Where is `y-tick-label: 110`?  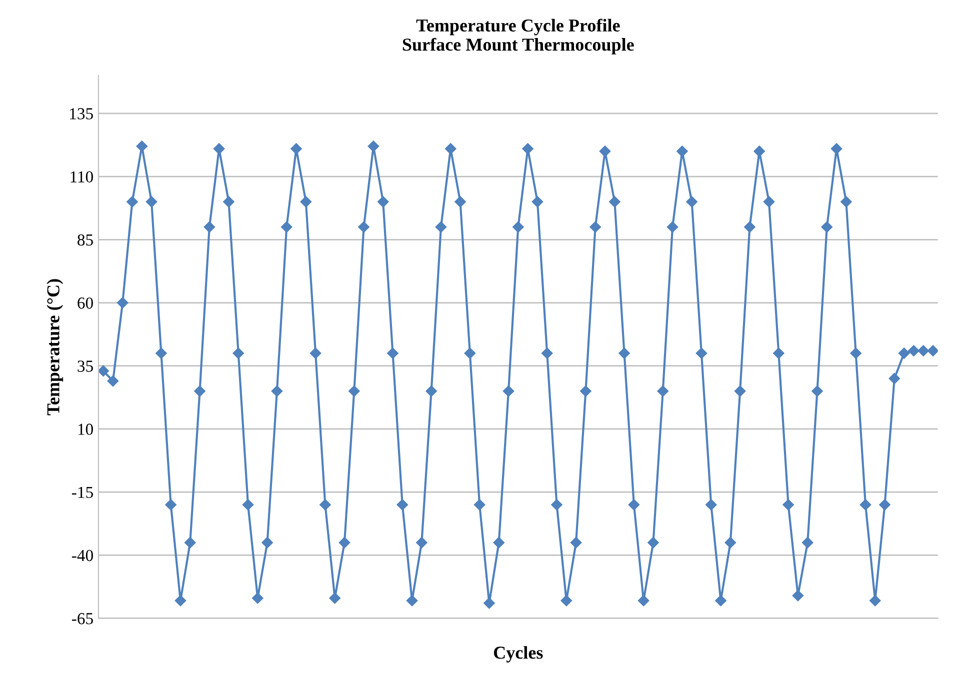
y-tick-label: 110 is located at coordinates (81, 176).